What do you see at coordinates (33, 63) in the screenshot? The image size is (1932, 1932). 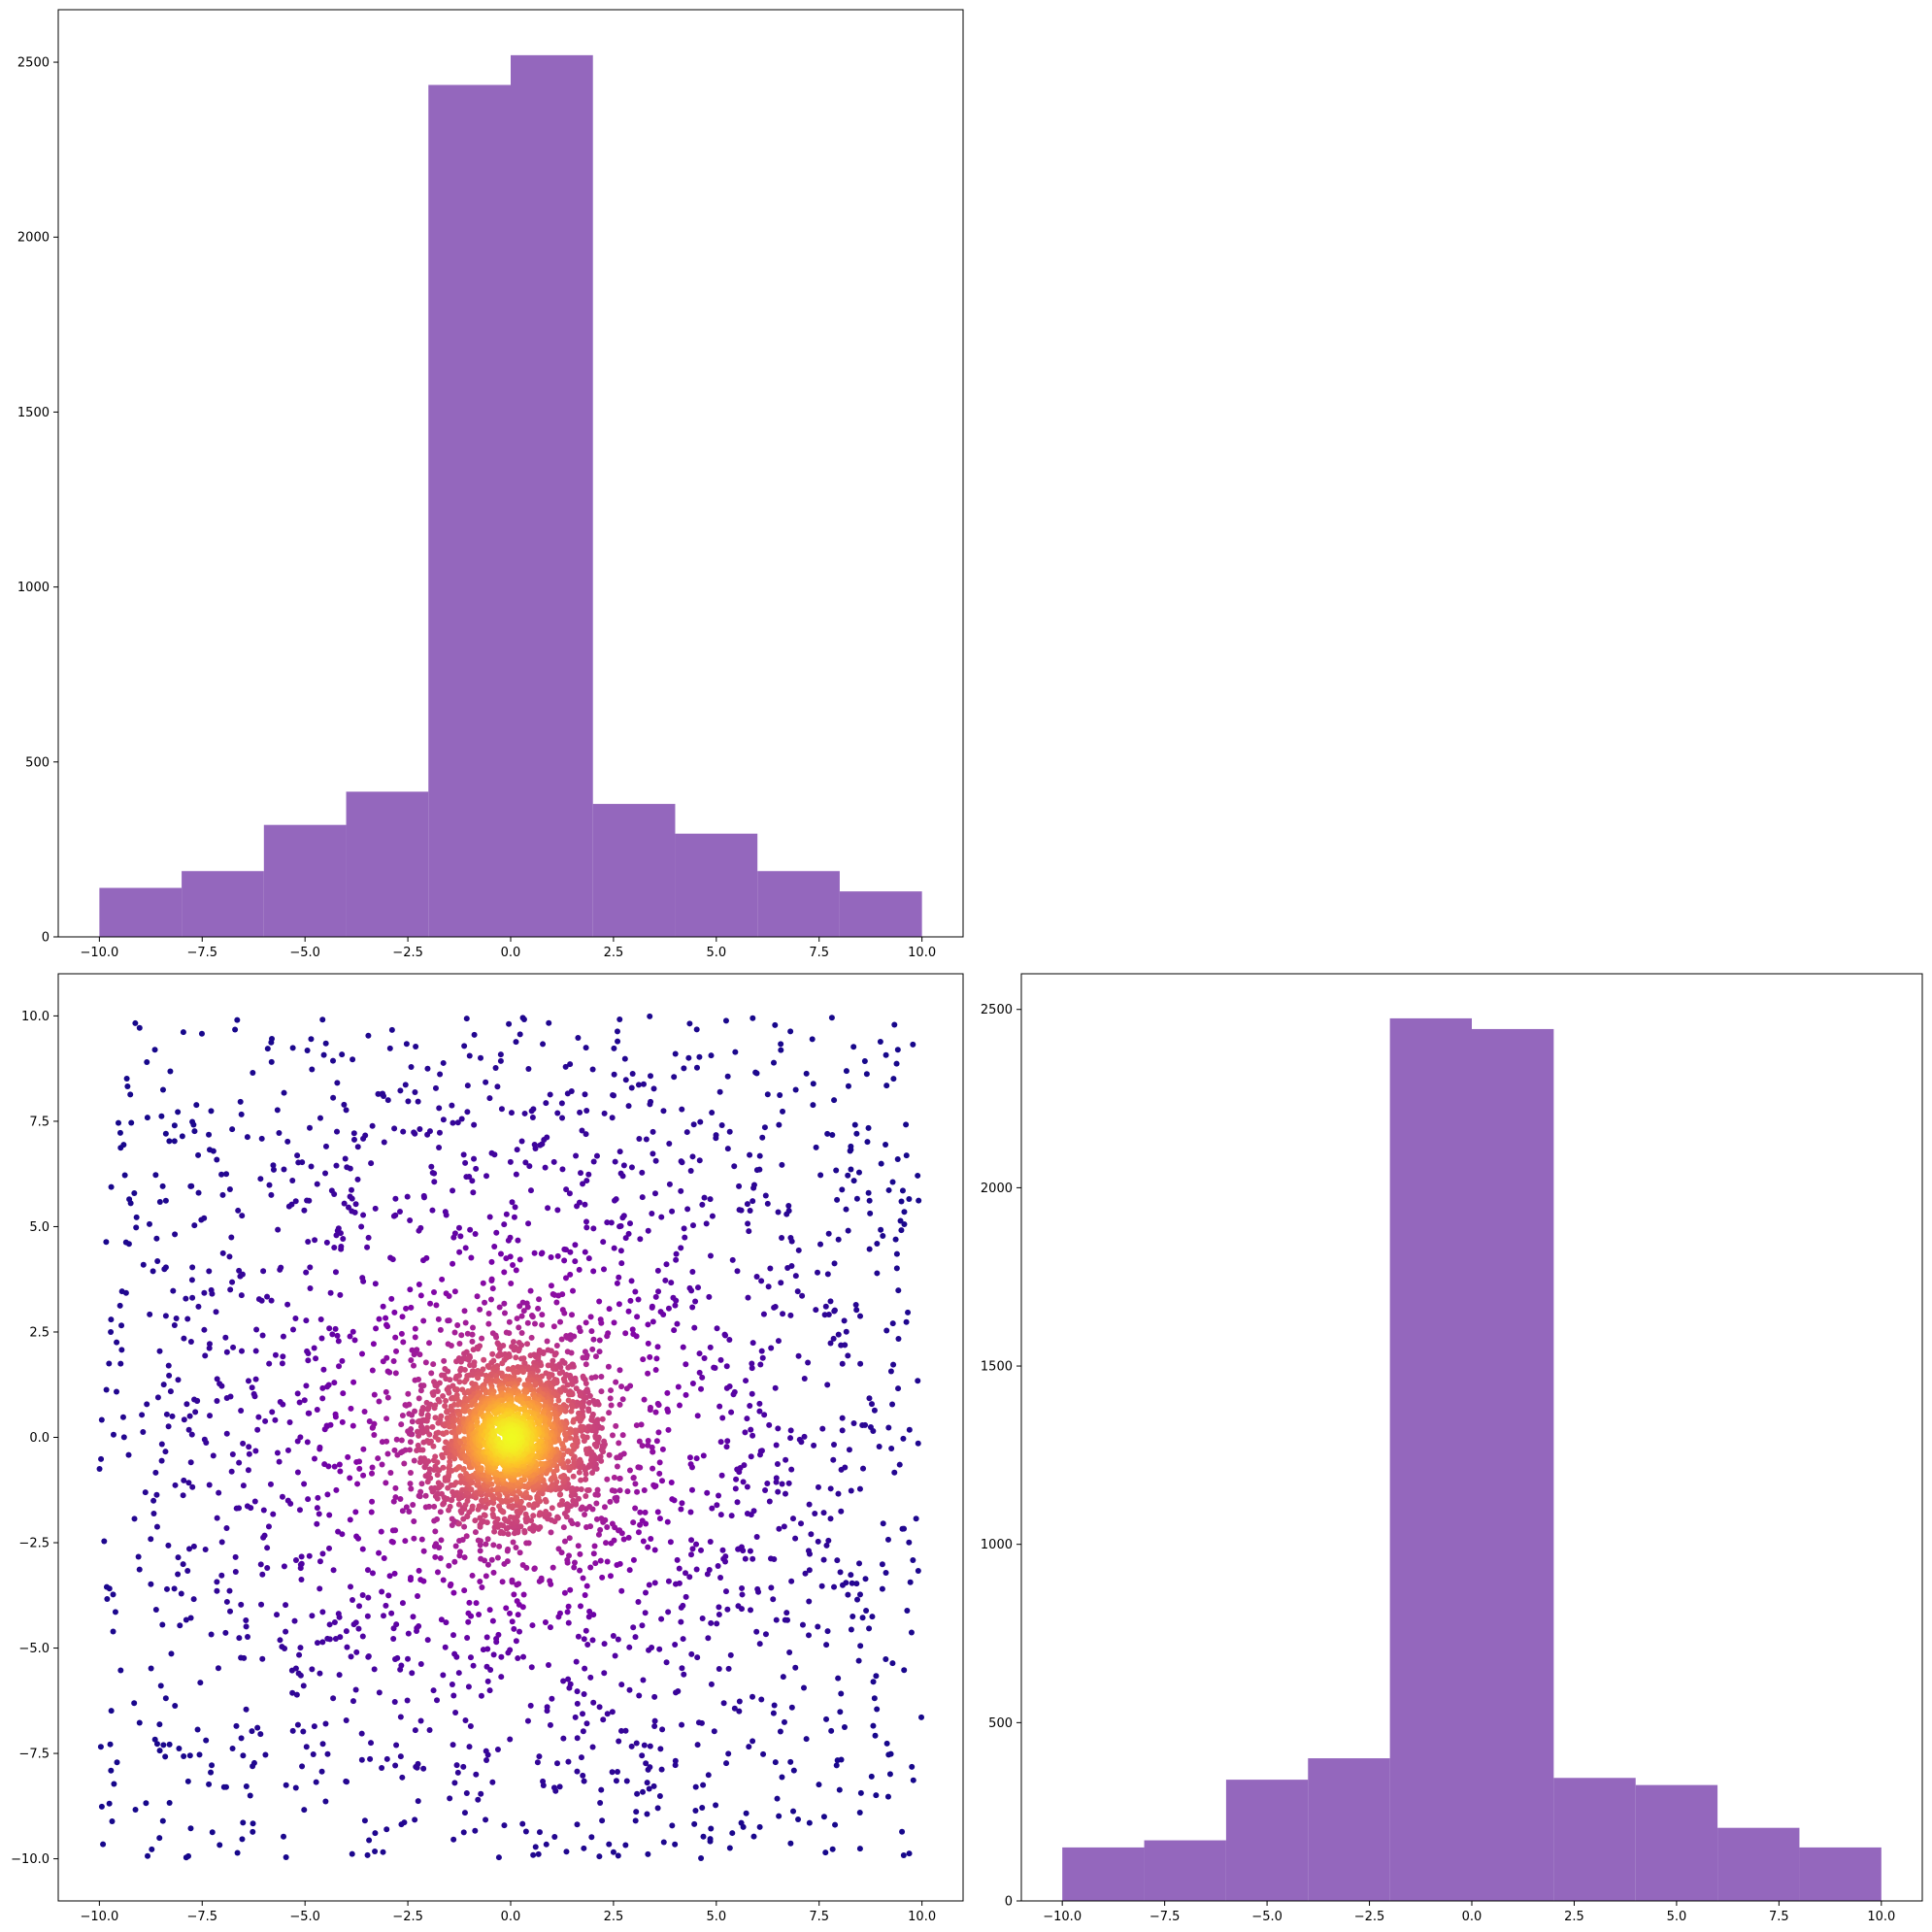 I see `top-left-hist-ytick-label: 2500` at bounding box center [33, 63].